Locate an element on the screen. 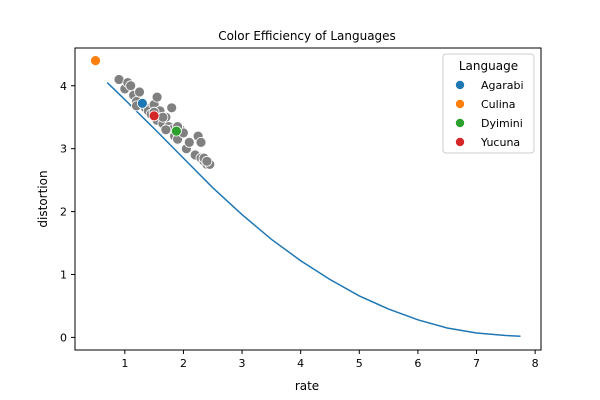 The image size is (600, 400). y-tick-label: 2 is located at coordinates (63, 212).